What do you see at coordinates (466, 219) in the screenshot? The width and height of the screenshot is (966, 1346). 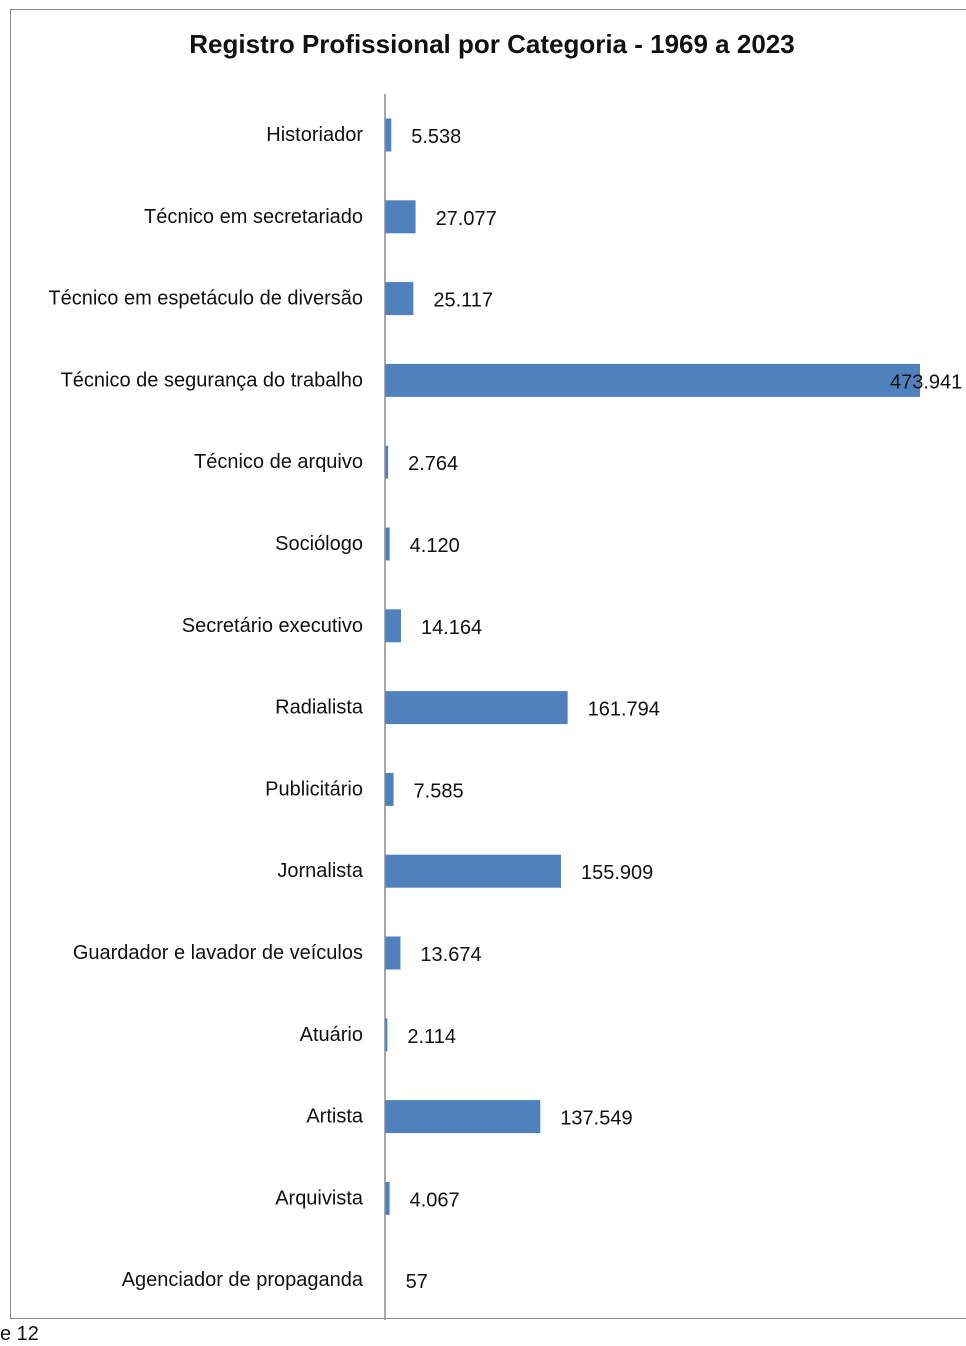 I see `value-label: 27.077` at bounding box center [466, 219].